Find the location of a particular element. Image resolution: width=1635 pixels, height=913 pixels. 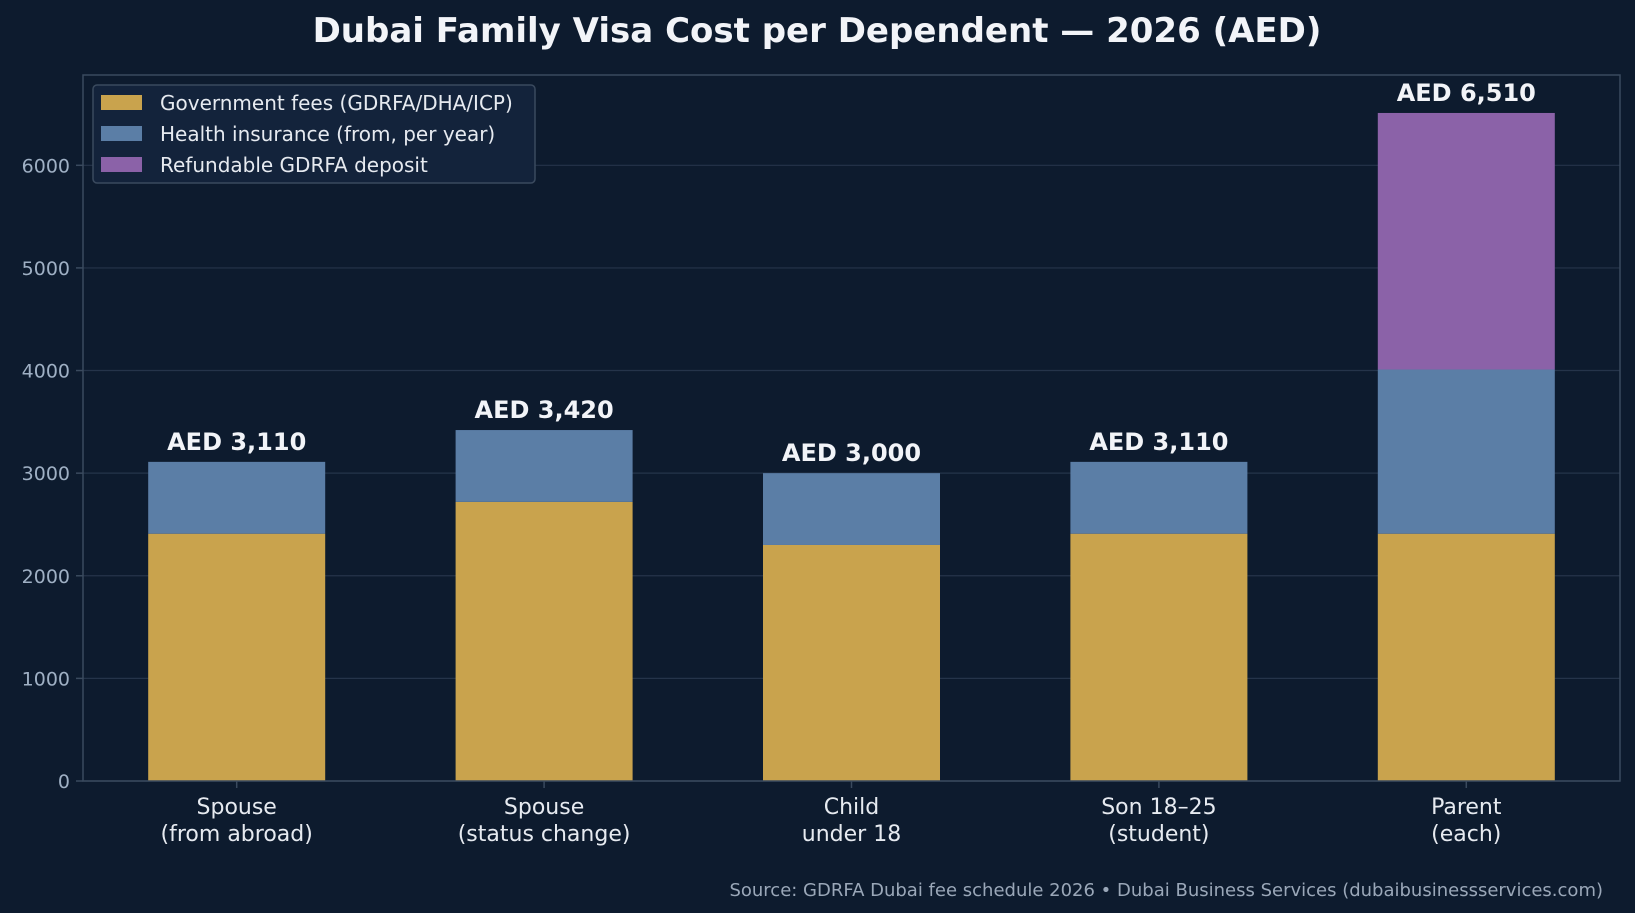

y-tick-label: 5000 is located at coordinates (46, 269).